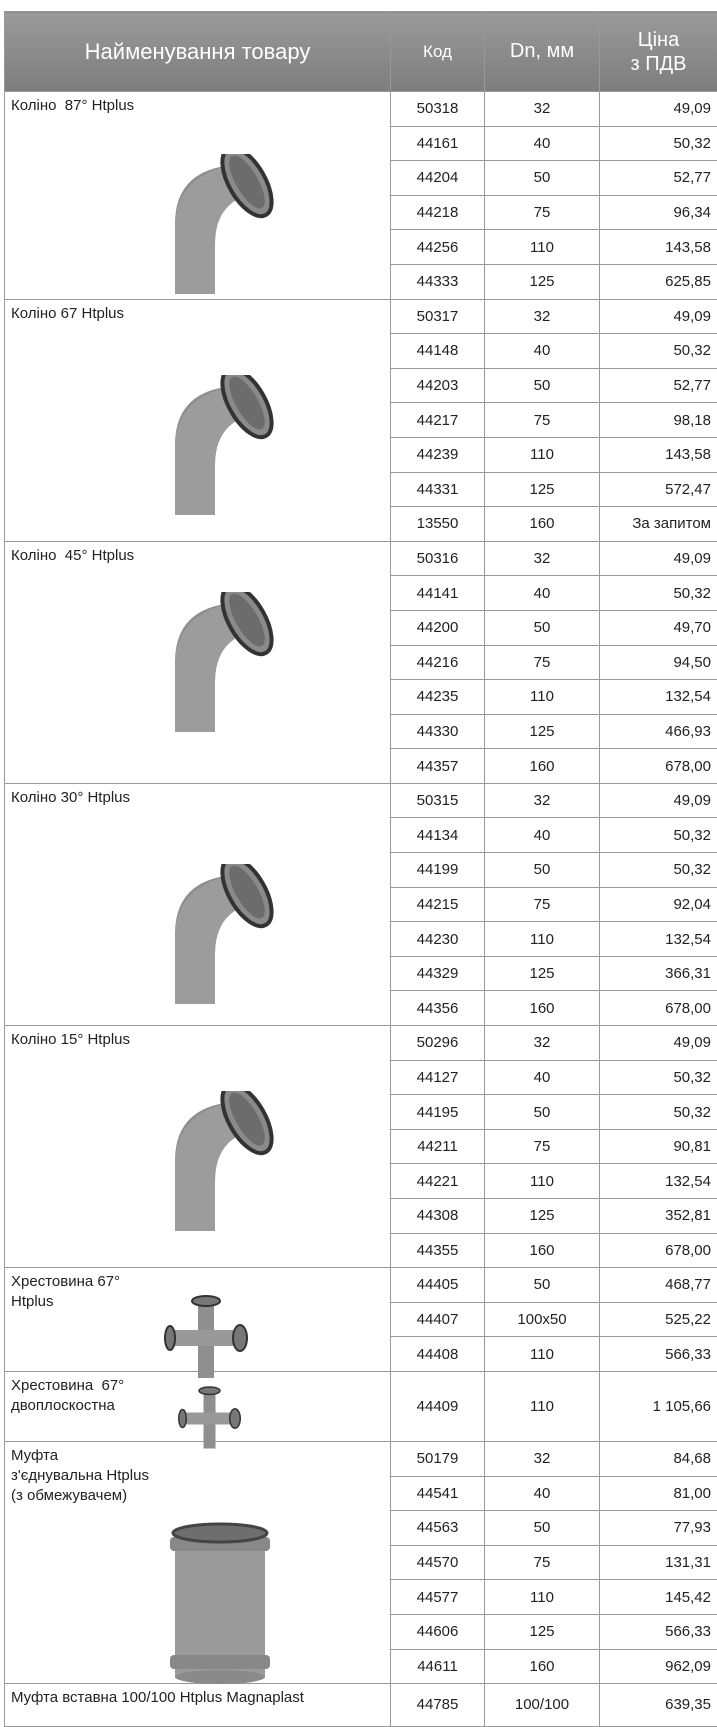  What do you see at coordinates (658, 1528) in the screenshot?
I see `price-cell: 77,93` at bounding box center [658, 1528].